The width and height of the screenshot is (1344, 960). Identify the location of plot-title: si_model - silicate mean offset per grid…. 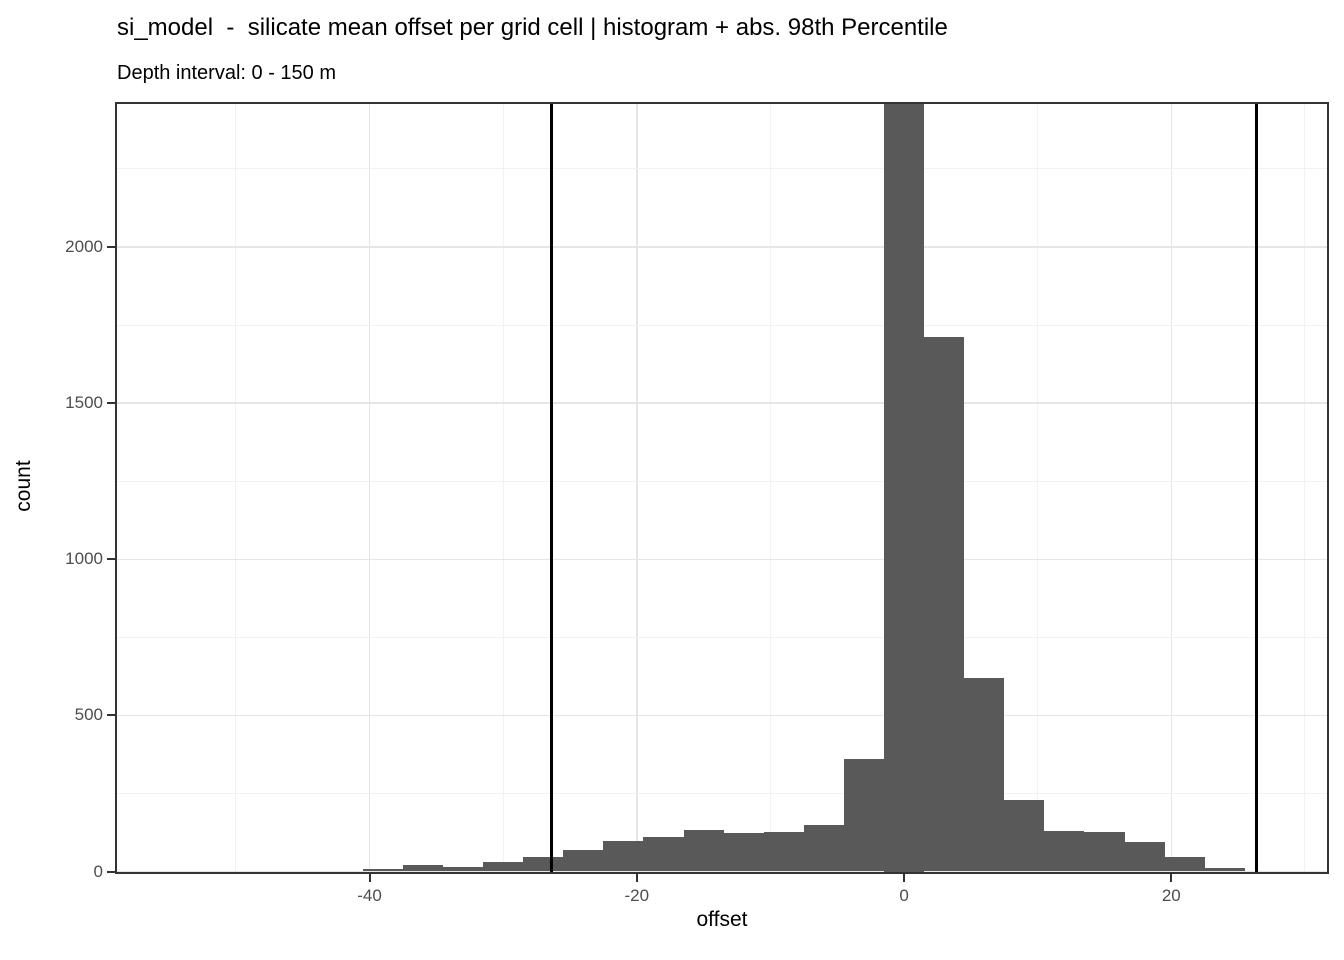
(532, 27).